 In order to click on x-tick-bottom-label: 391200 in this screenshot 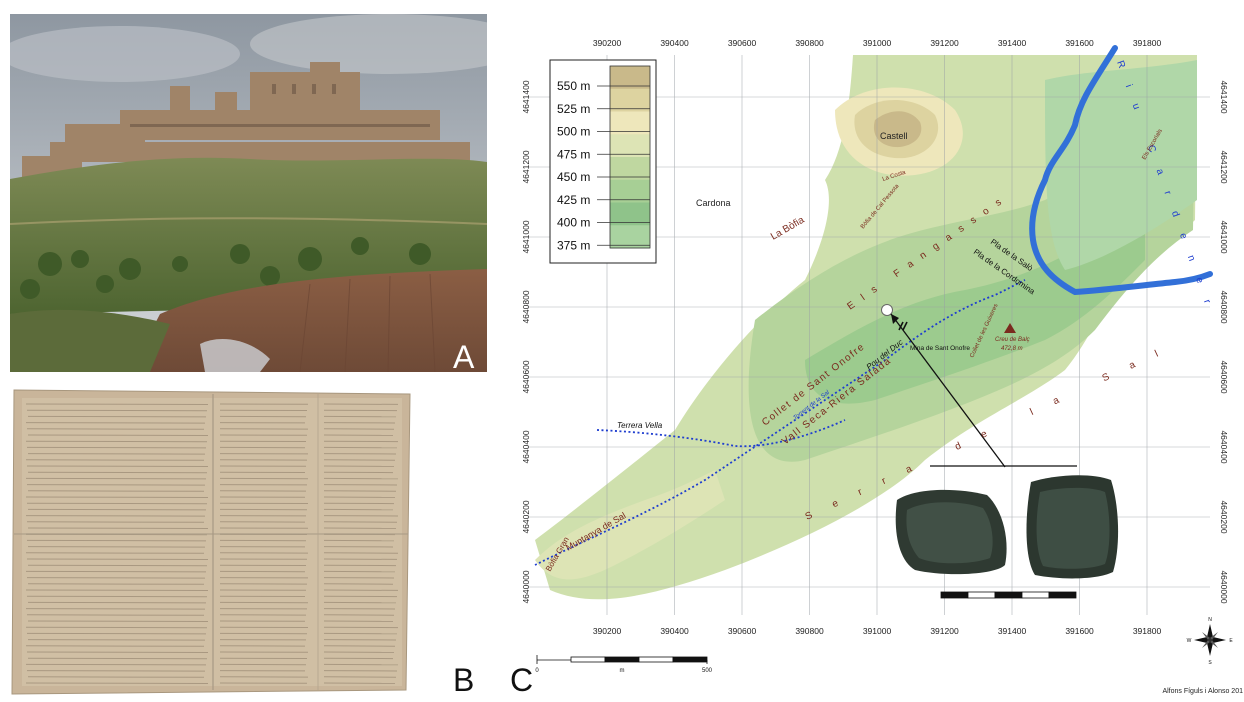, I will do `click(944, 631)`.